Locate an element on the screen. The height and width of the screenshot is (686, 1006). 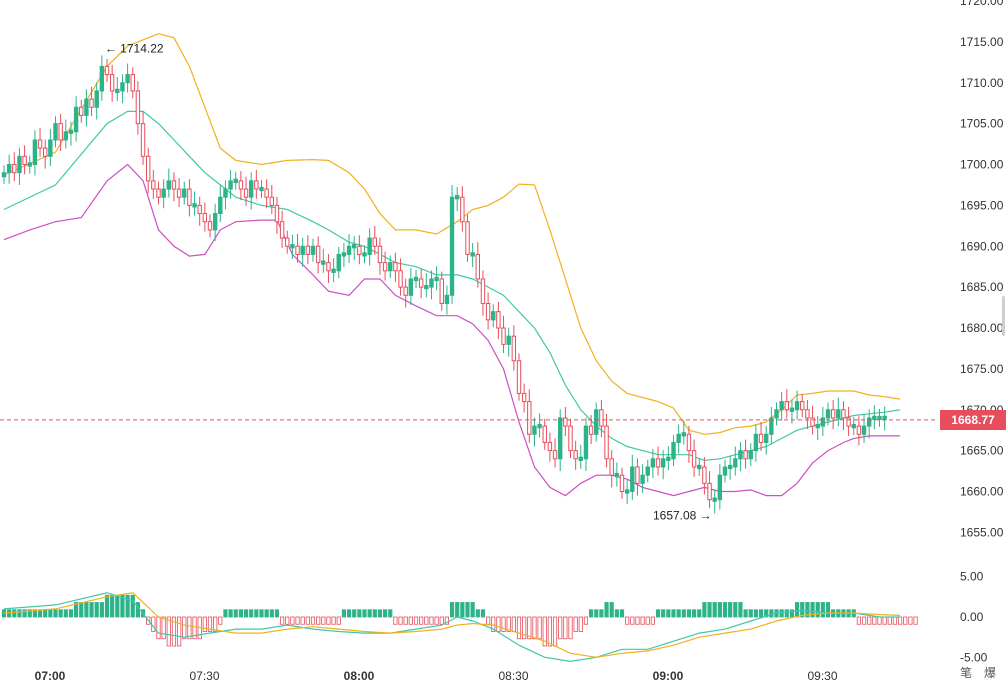
corner-tool-icons: 笔 爆 is located at coordinates (980, 673).